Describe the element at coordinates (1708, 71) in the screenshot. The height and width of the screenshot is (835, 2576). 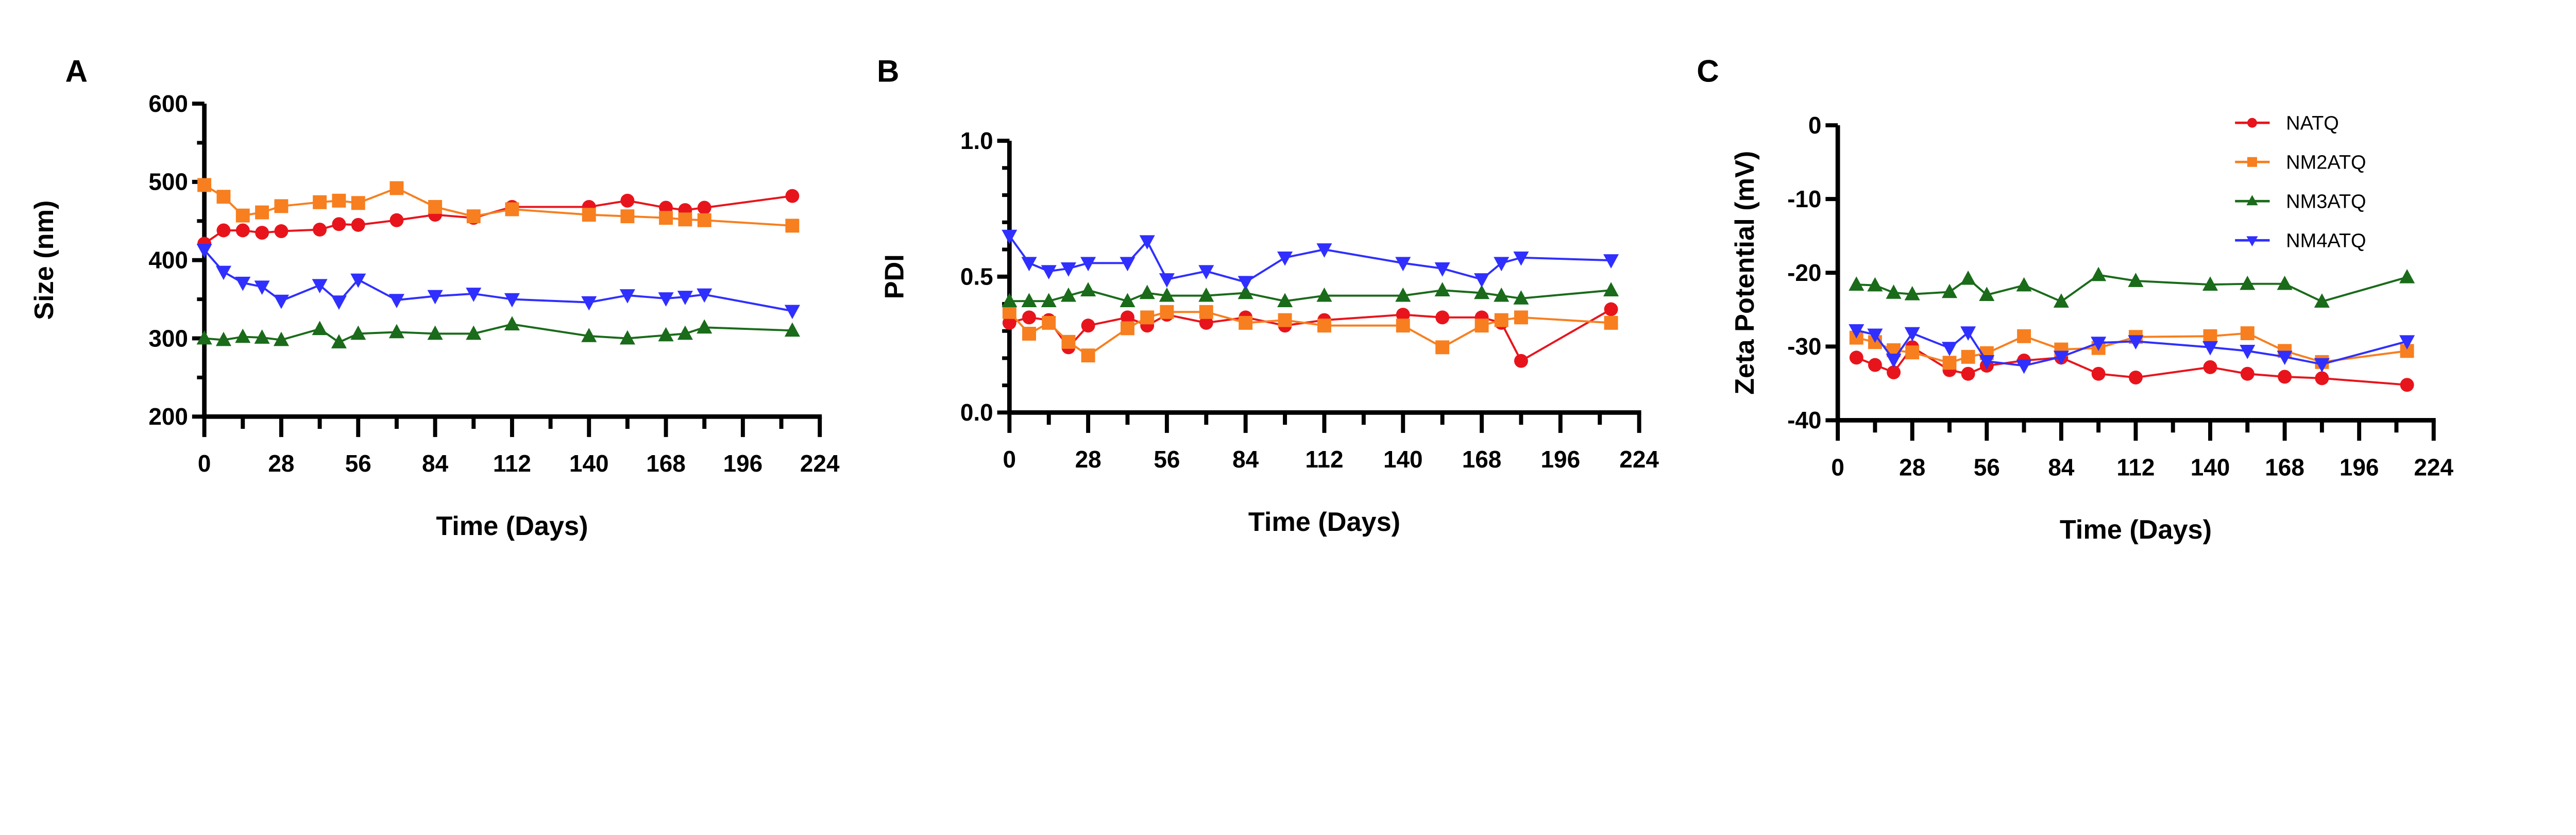
I see `panel-letter: C` at that location.